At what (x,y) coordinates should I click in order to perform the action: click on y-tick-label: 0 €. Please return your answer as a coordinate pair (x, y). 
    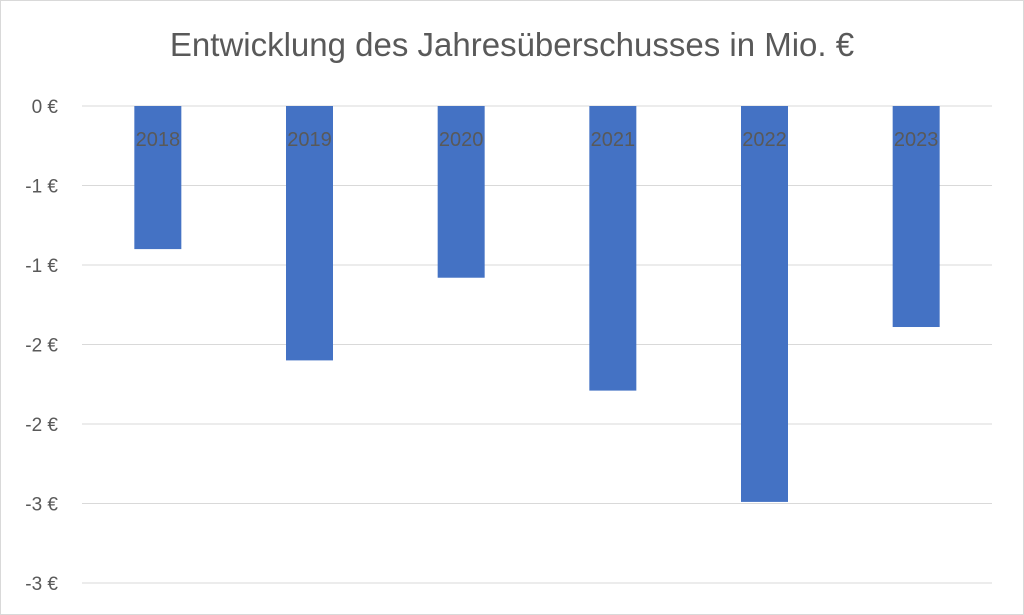
    Looking at the image, I should click on (45, 107).